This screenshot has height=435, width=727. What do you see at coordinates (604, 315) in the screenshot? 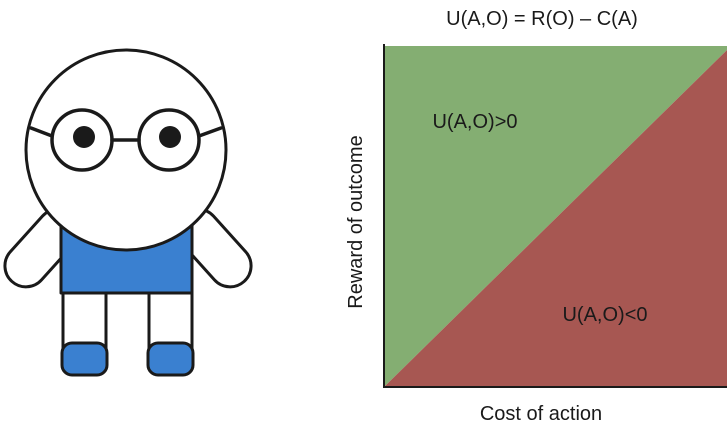
I see `negative-utility-label: U(A,O)<0` at bounding box center [604, 315].